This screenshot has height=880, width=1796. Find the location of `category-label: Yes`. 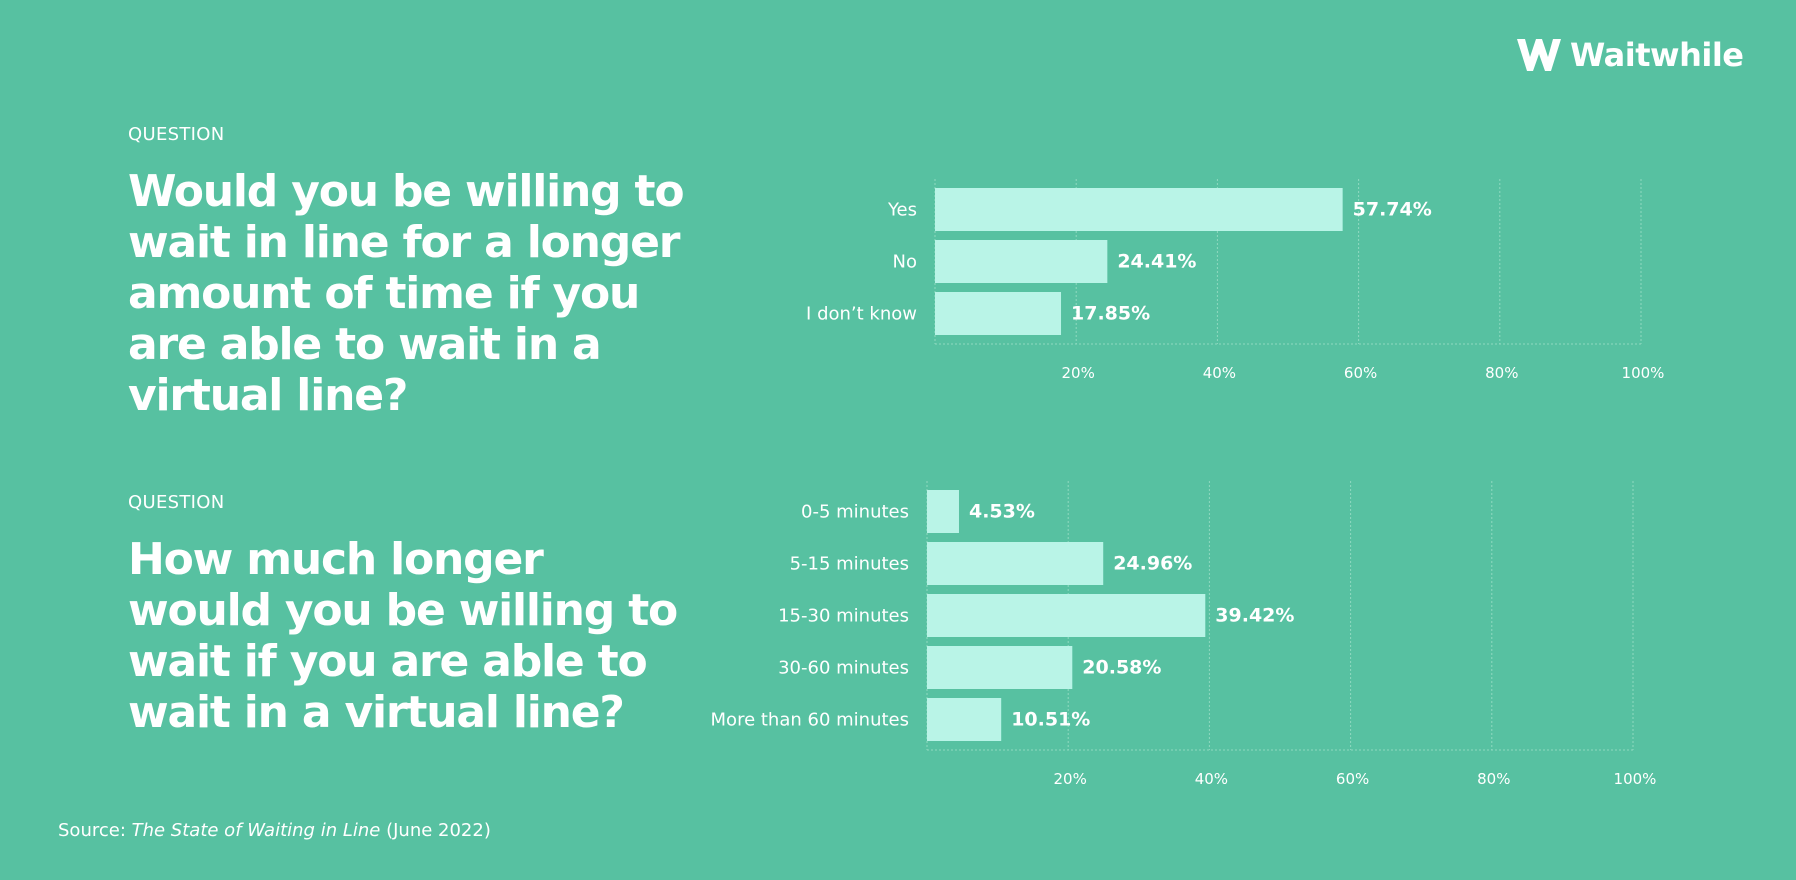

category-label: Yes is located at coordinates (902, 210).